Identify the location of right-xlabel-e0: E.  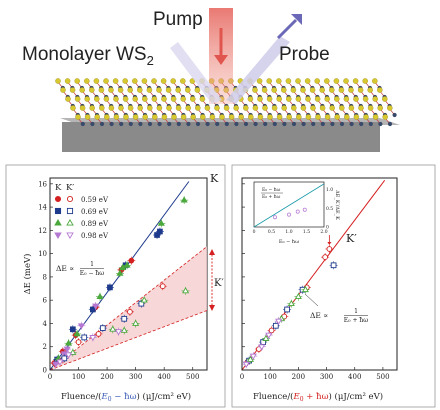
(297, 397).